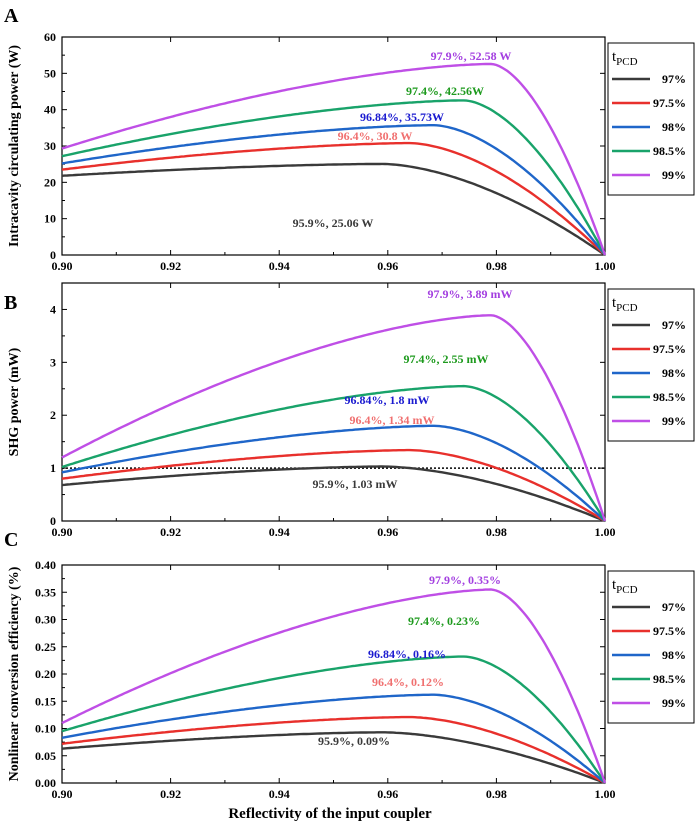 The image size is (699, 828). I want to click on peak-label: 97.9%, 0.35%, so click(465, 580).